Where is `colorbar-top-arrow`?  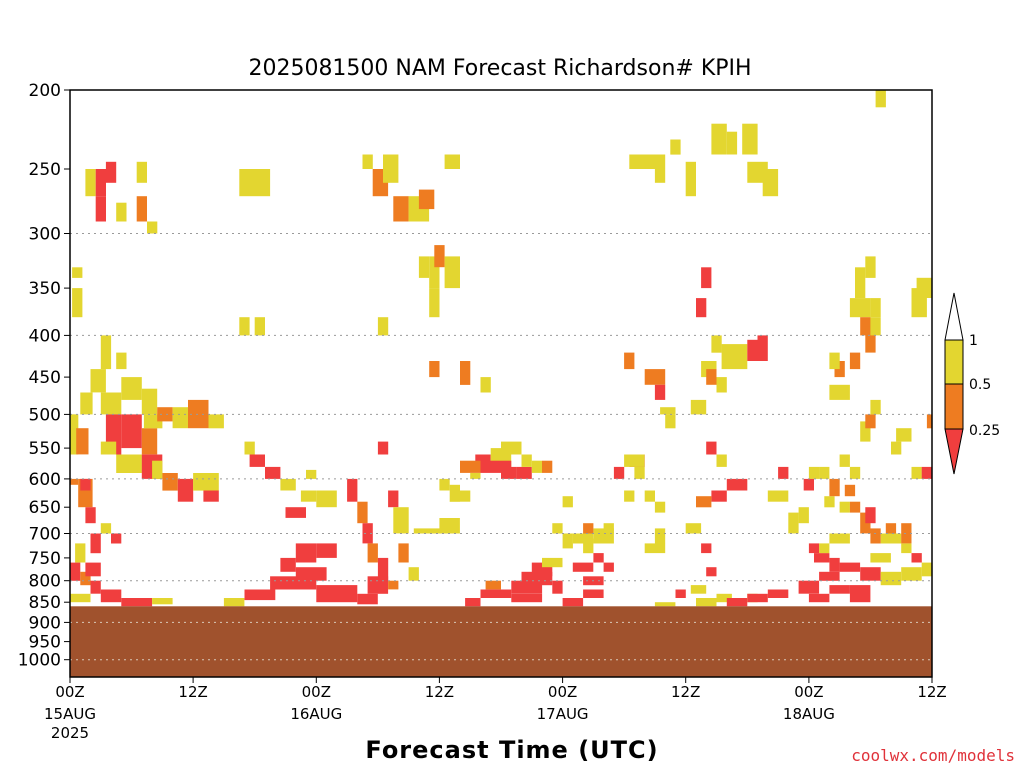
colorbar-top-arrow is located at coordinates (954, 316).